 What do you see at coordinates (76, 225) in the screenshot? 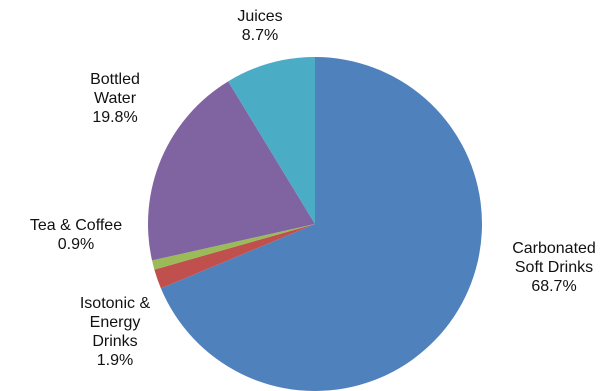
I see `slice-label-line: Tea & Coffee` at bounding box center [76, 225].